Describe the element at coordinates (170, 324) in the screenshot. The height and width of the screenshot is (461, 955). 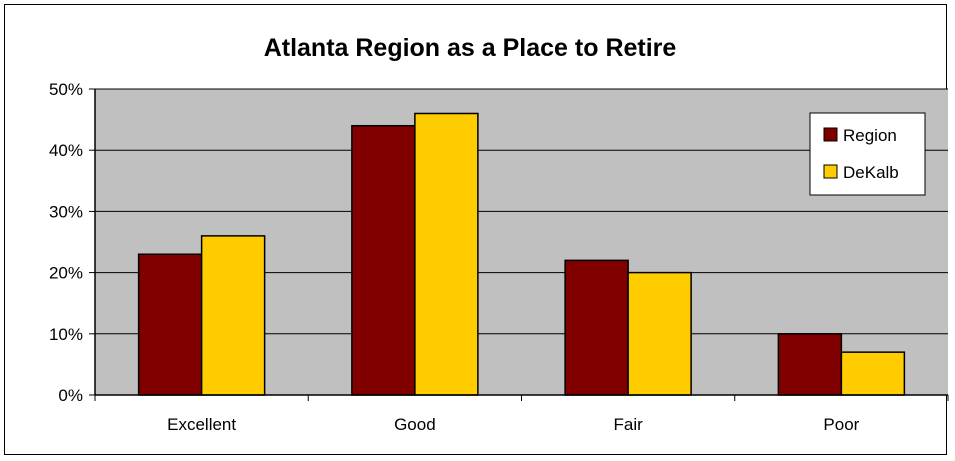
I see `bar-region-excellent` at that location.